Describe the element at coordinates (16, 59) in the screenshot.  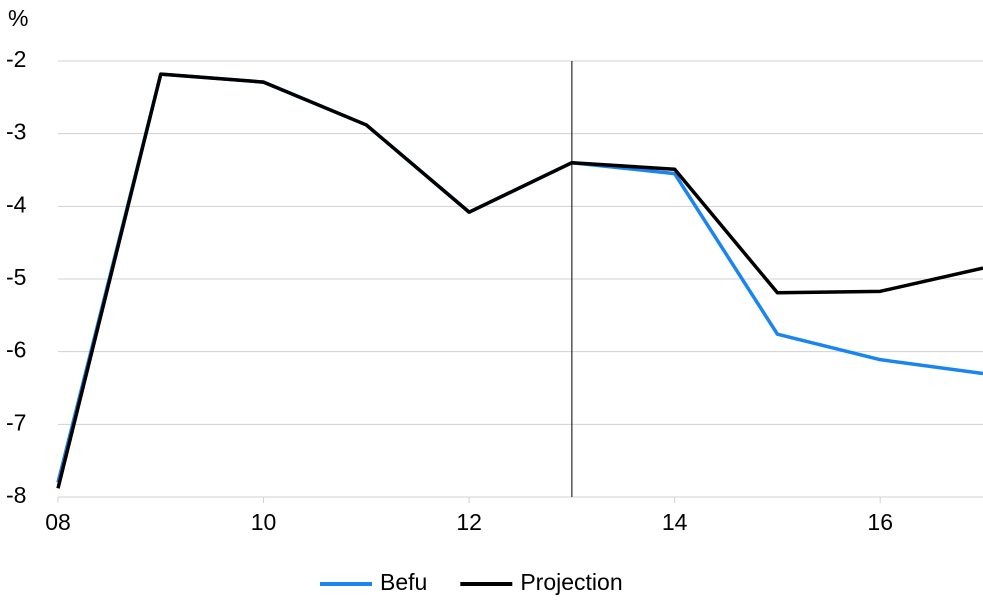
I see `y-tick-label: -2` at that location.